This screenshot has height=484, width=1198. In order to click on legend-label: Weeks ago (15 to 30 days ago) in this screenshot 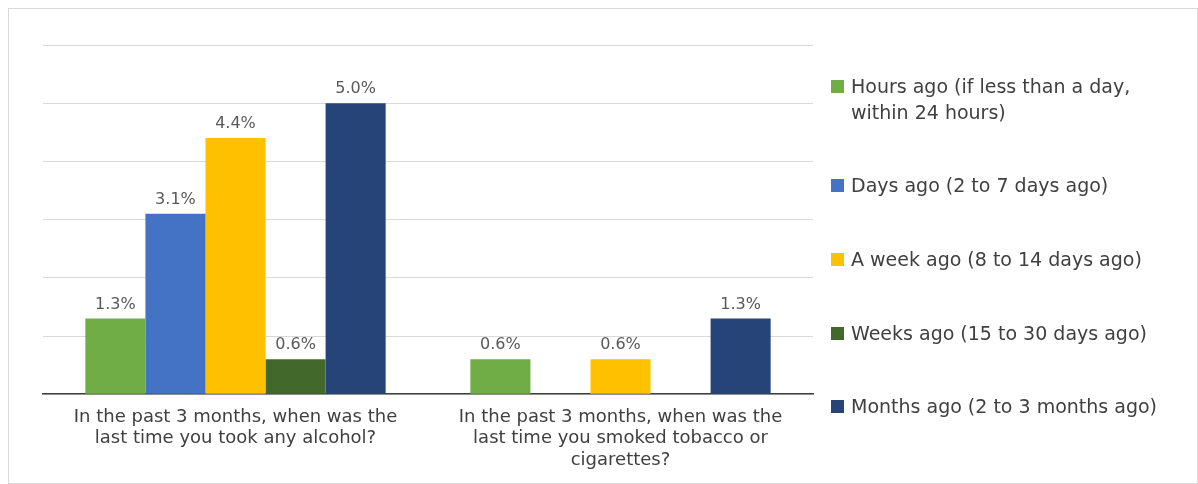, I will do `click(999, 333)`.